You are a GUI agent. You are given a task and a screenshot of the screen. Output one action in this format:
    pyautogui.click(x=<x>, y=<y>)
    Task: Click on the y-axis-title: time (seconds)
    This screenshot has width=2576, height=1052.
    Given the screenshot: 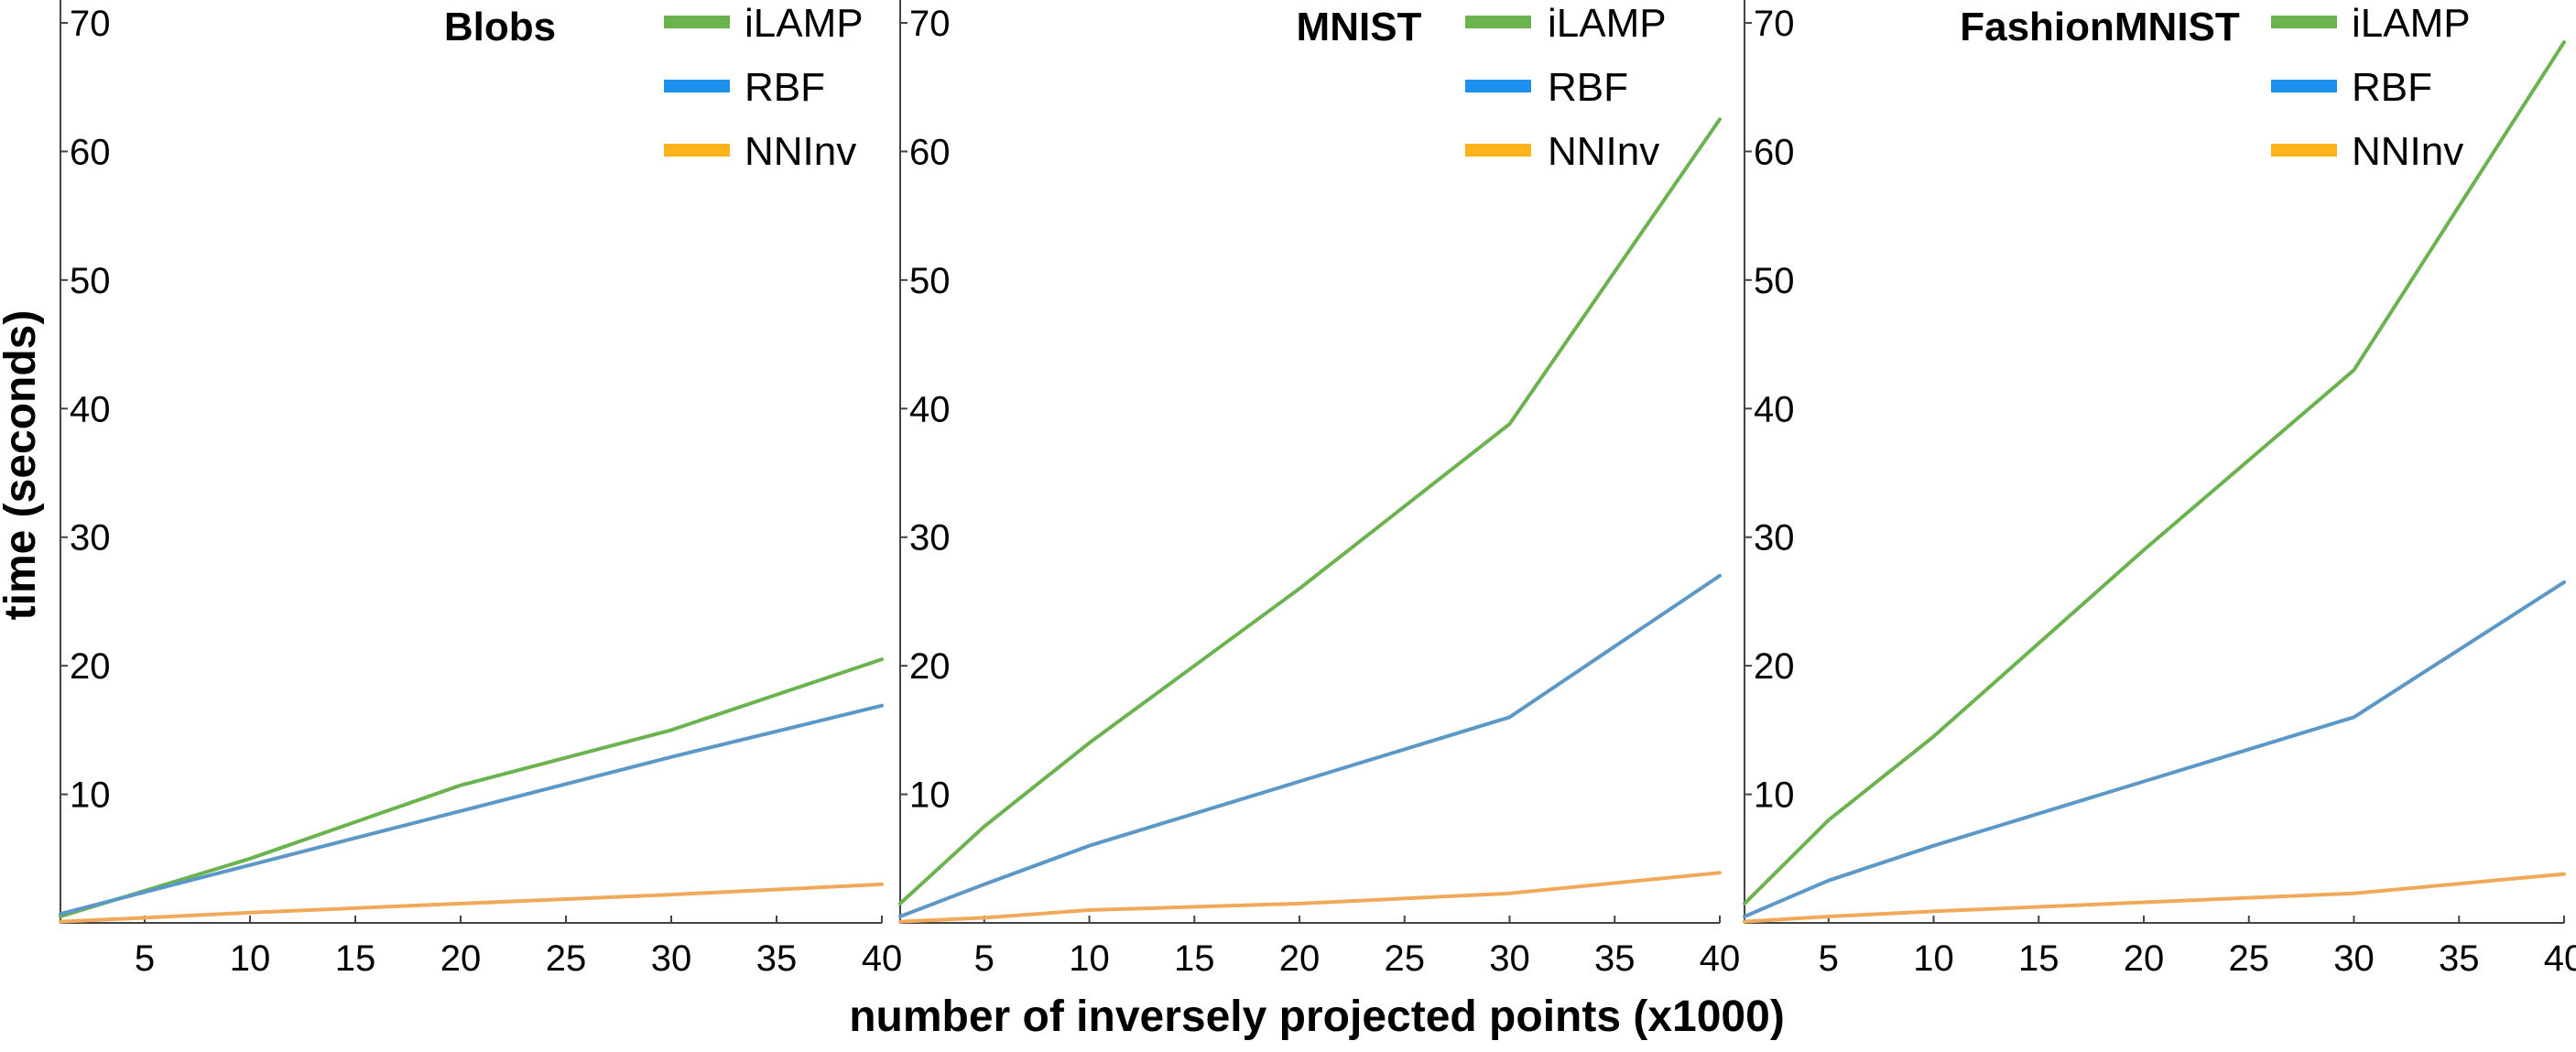 What is the action you would take?
    pyautogui.click(x=22, y=465)
    